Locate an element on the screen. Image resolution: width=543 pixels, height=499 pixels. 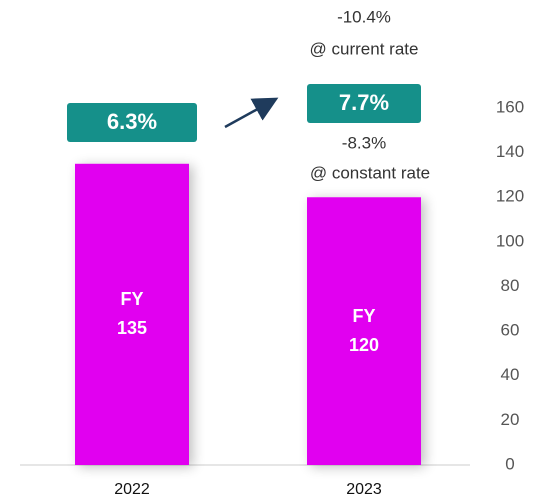
y-tick-label: 120 is located at coordinates (510, 196).